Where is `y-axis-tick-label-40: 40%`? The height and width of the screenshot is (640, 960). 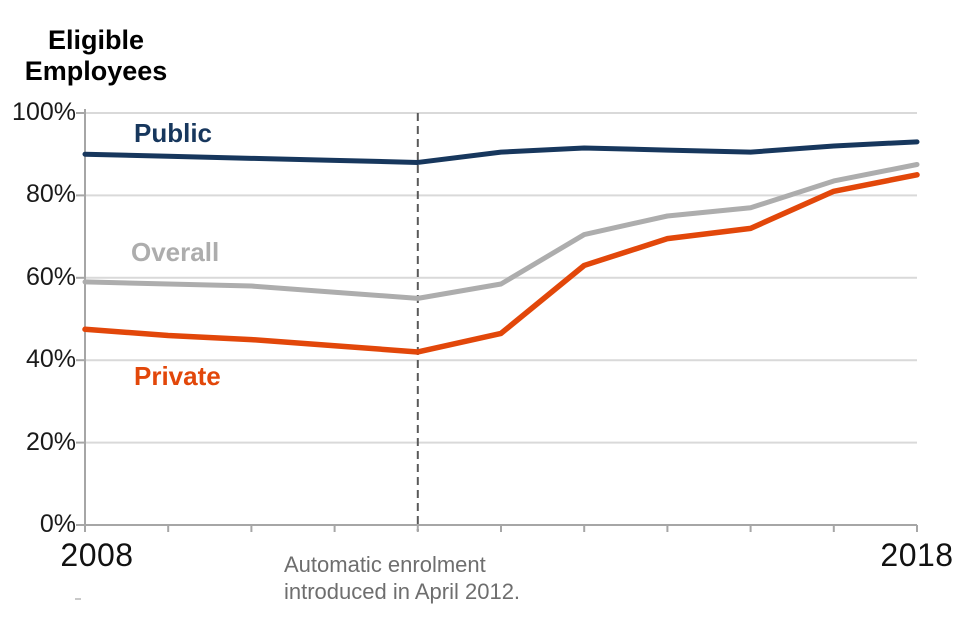
y-axis-tick-label-40: 40% is located at coordinates (50, 359).